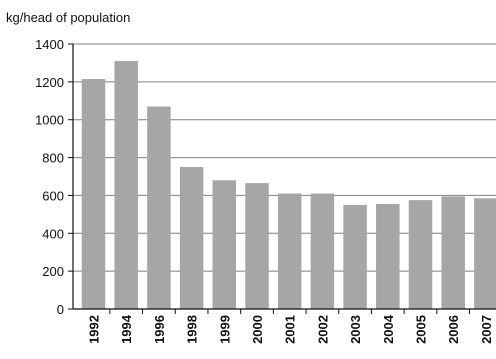 The width and height of the screenshot is (496, 359). Describe the element at coordinates (485, 253) in the screenshot. I see `bar-2007` at that location.